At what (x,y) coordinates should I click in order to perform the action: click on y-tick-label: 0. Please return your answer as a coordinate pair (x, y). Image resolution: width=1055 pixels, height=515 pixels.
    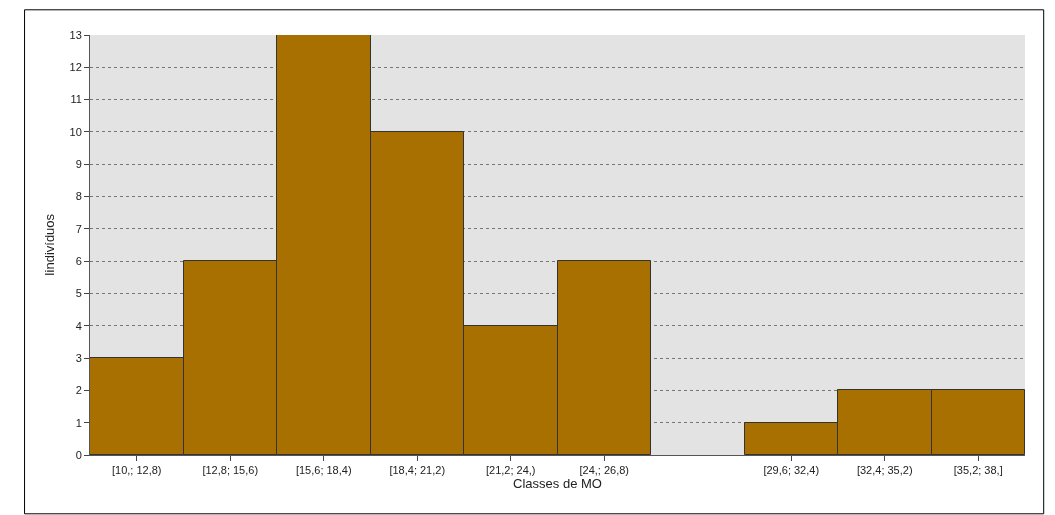
    Looking at the image, I should click on (78, 454).